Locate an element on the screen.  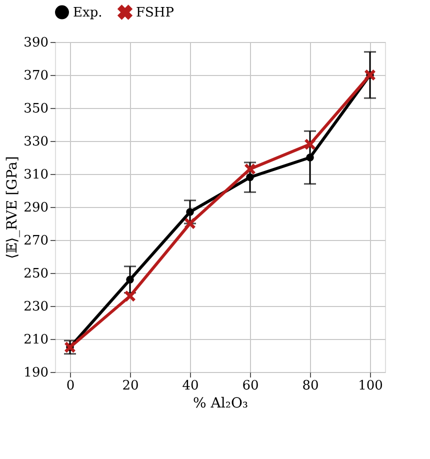
y-tick-label: 210 is located at coordinates (36, 340).